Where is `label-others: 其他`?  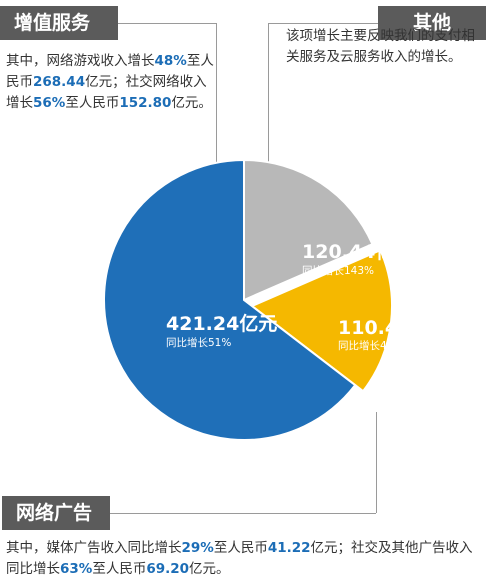 label-others: 其他 is located at coordinates (432, 23).